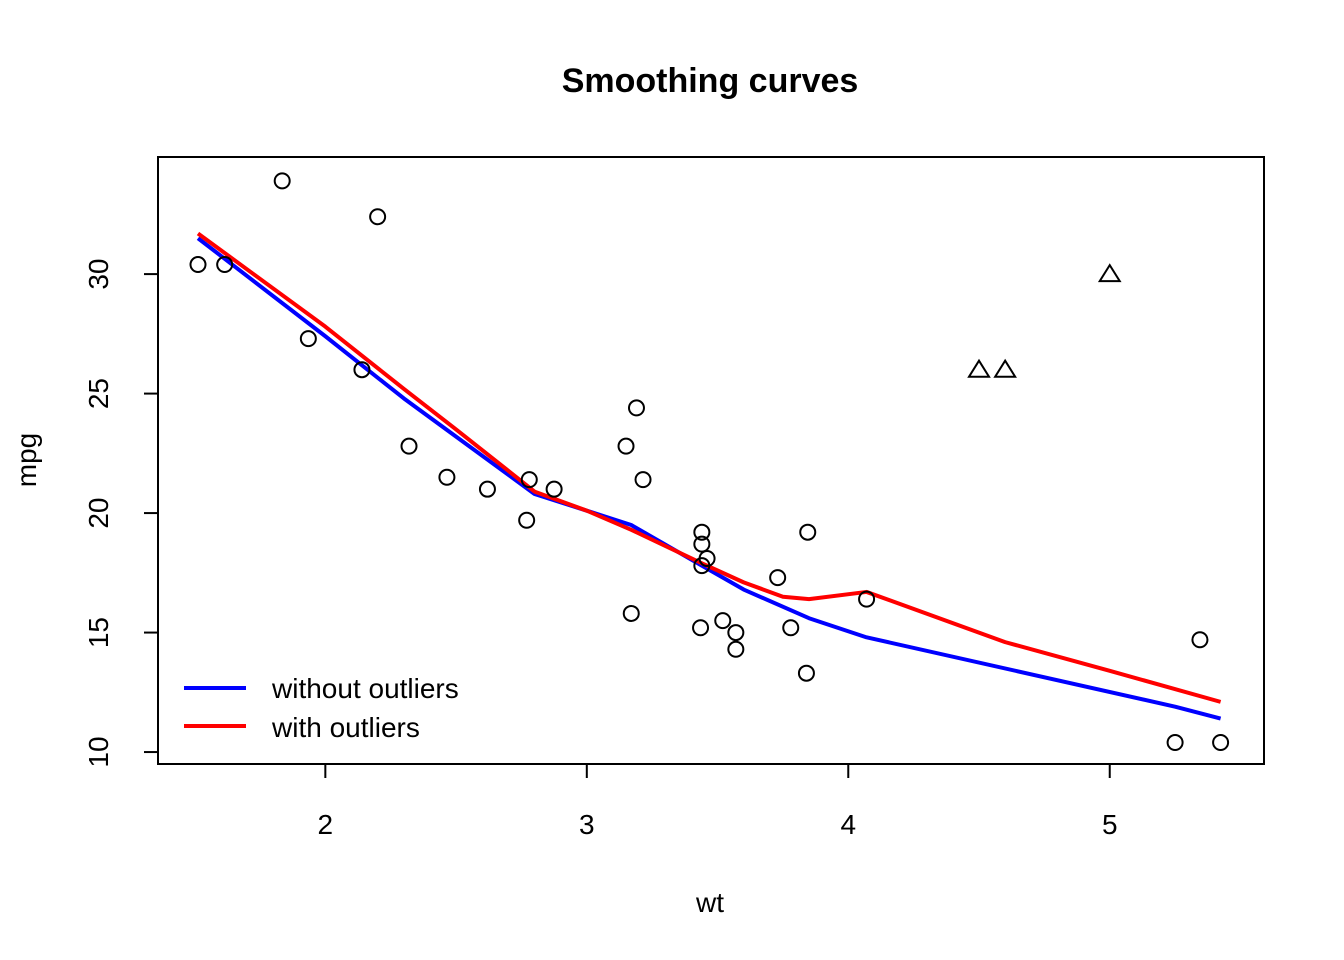 The width and height of the screenshot is (1344, 960). Describe the element at coordinates (98, 512) in the screenshot. I see `y-tick-label: 20` at that location.